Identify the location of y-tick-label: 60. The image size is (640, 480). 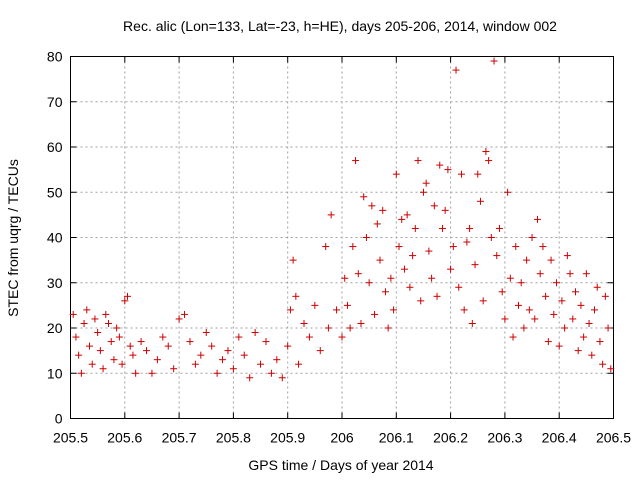
(55, 147).